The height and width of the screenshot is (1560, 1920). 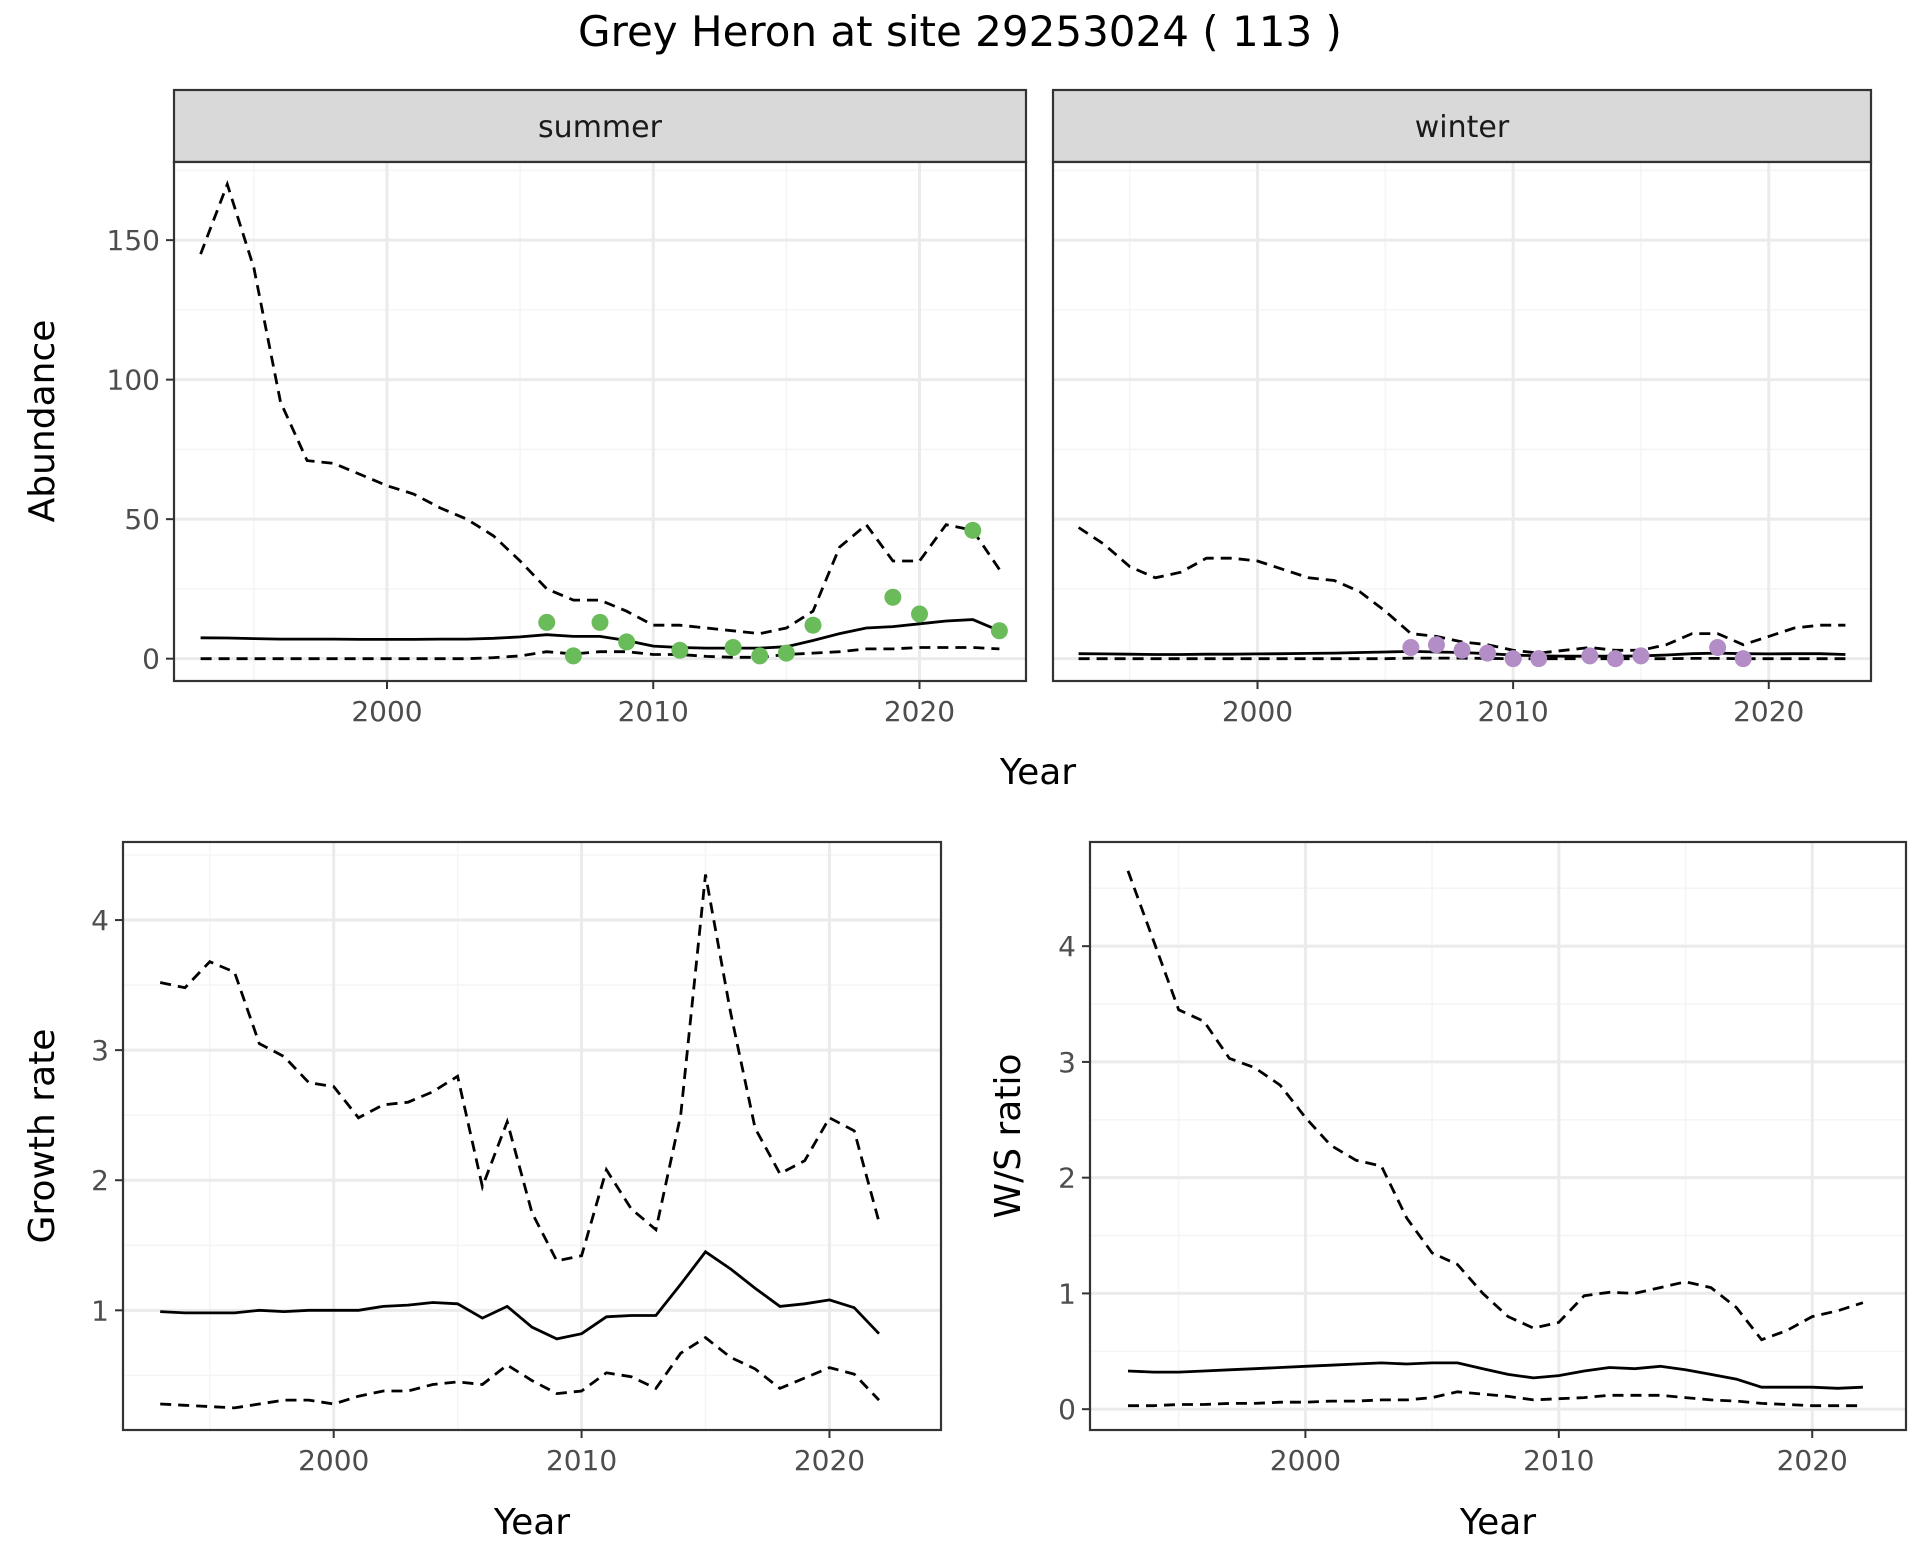 What do you see at coordinates (42, 1136) in the screenshot?
I see `y-axis-title: Growth rate` at bounding box center [42, 1136].